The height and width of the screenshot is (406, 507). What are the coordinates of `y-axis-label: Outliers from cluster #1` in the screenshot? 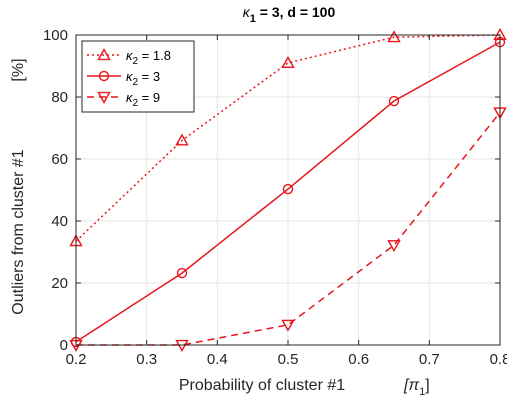 It's located at (18, 231).